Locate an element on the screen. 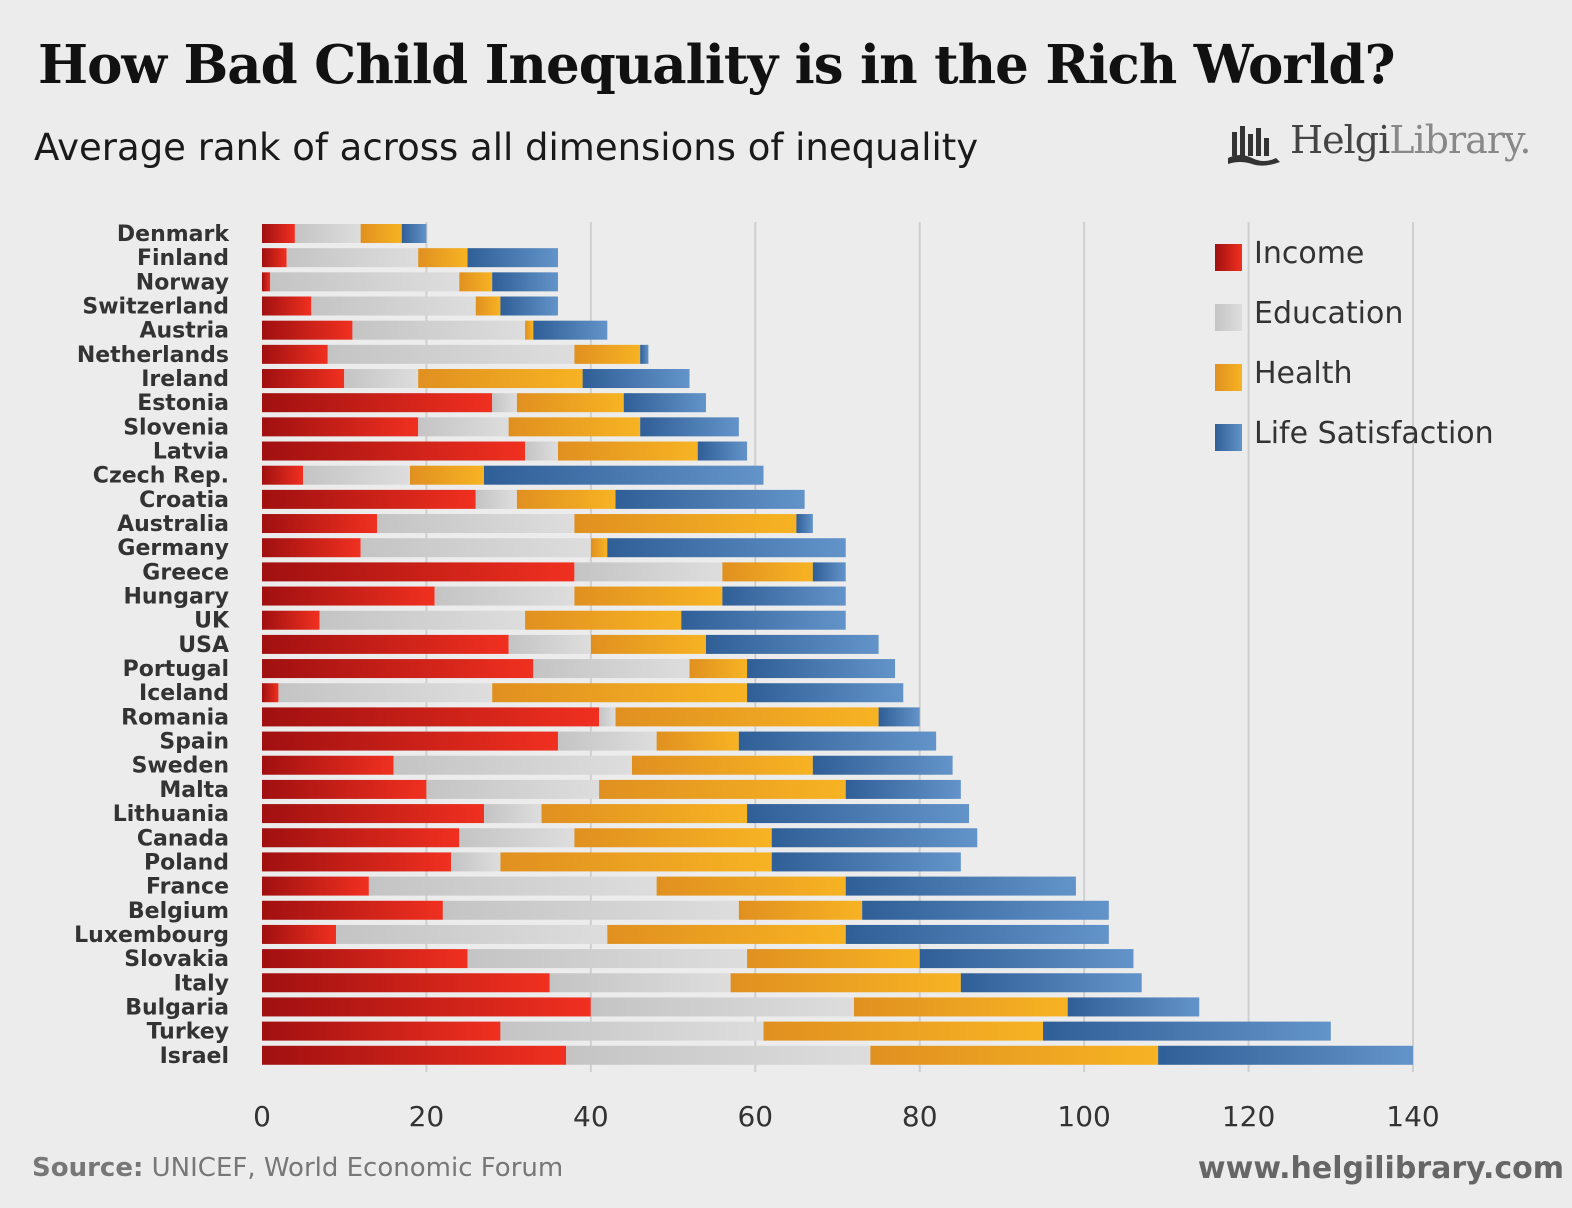 The height and width of the screenshot is (1208, 1572). legend-swatch-education is located at coordinates (1228, 317).